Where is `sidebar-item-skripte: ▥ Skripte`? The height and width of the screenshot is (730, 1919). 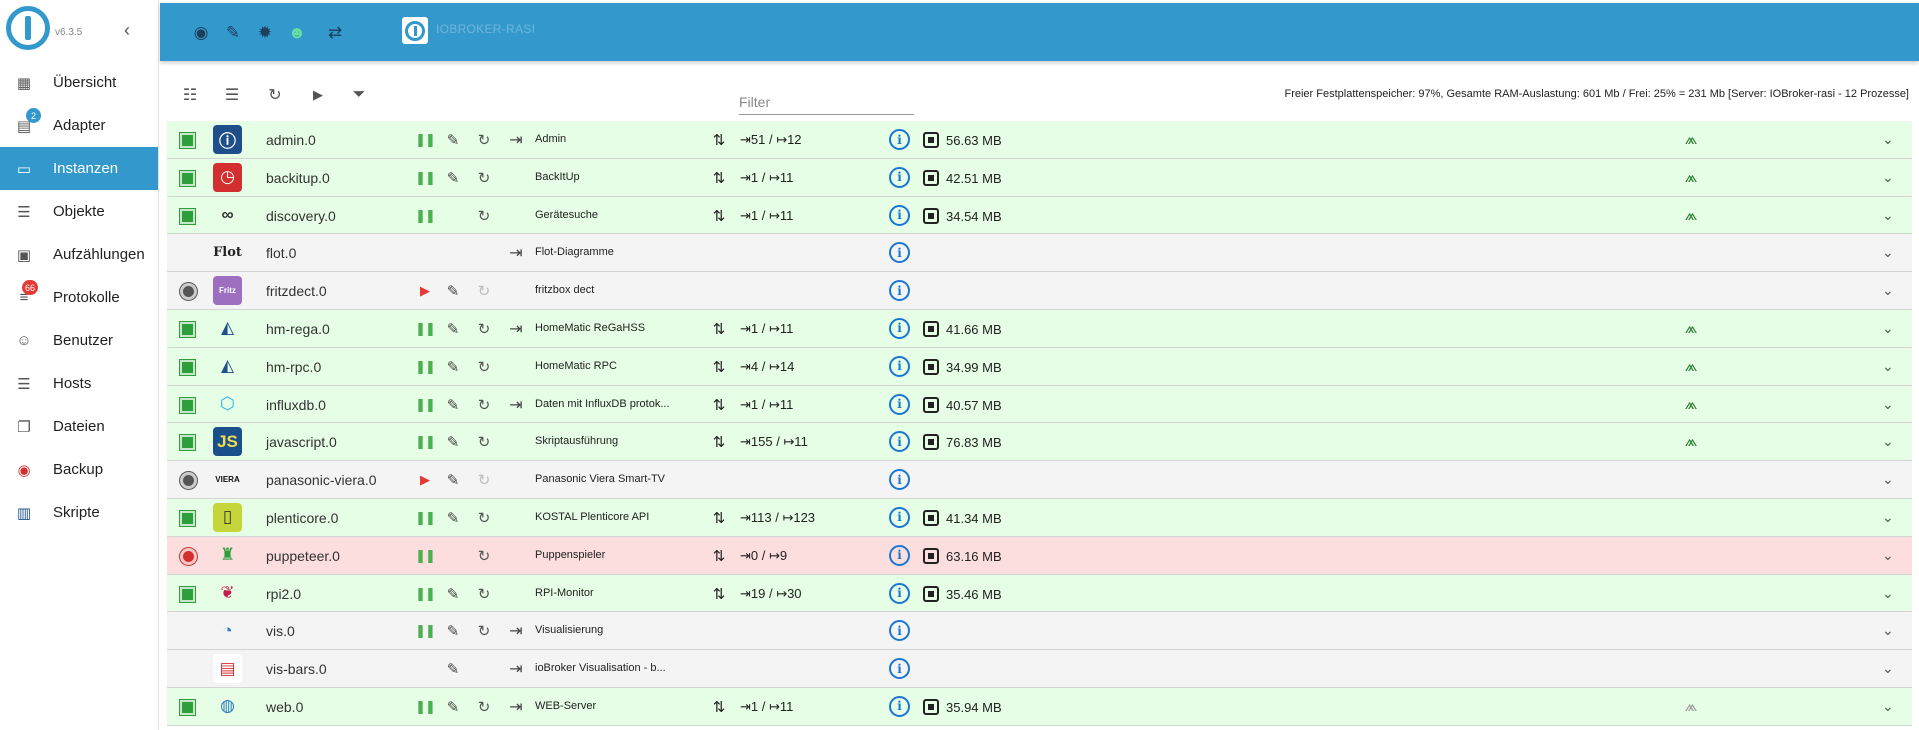
sidebar-item-skripte: ▥ Skripte is located at coordinates (79, 512).